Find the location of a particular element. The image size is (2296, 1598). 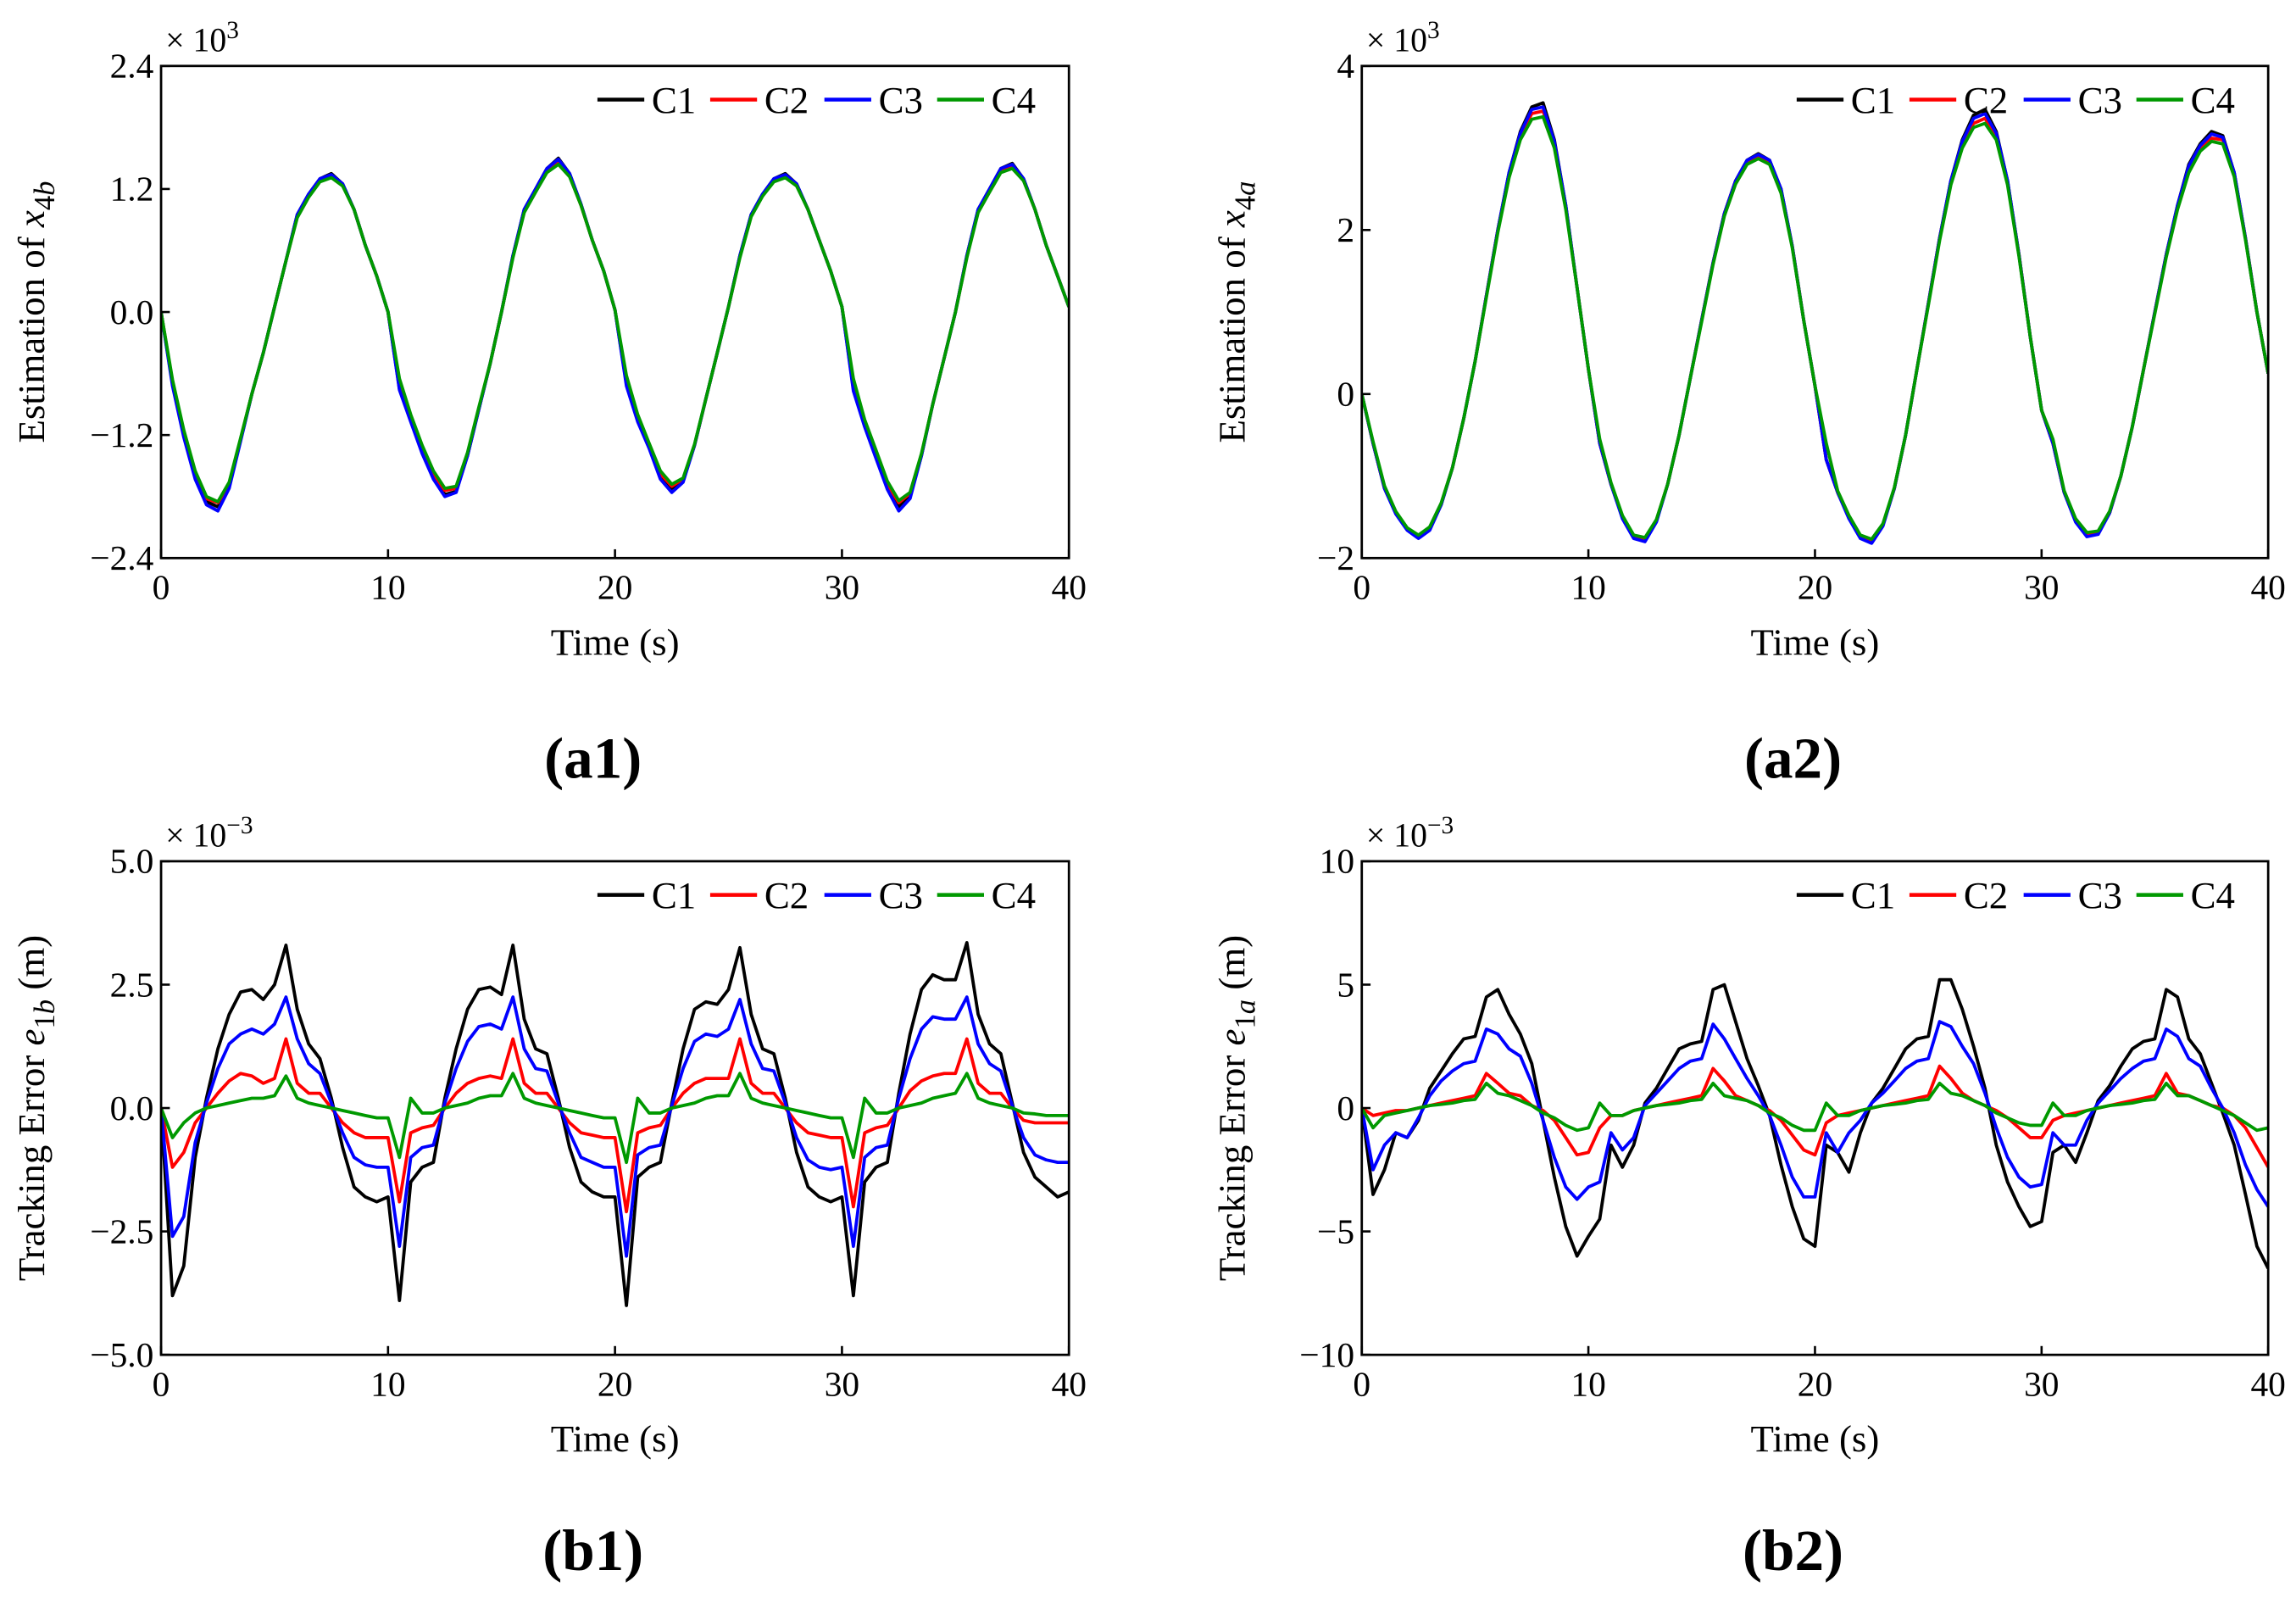

y-tick-label: 0 is located at coordinates (1345, 394).